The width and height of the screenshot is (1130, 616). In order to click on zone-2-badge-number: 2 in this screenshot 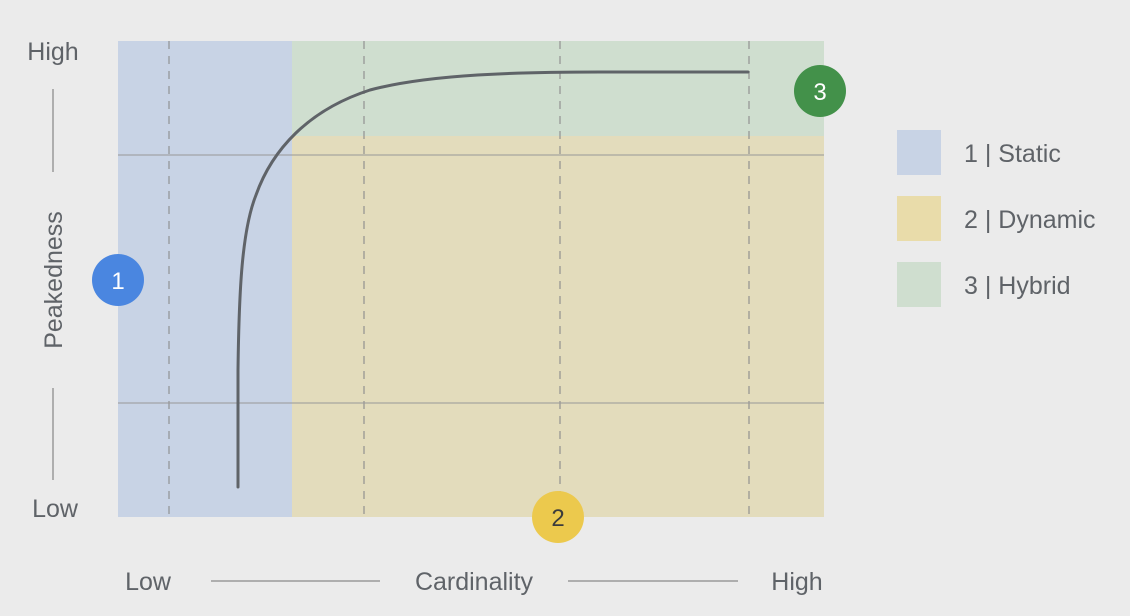, I will do `click(557, 518)`.